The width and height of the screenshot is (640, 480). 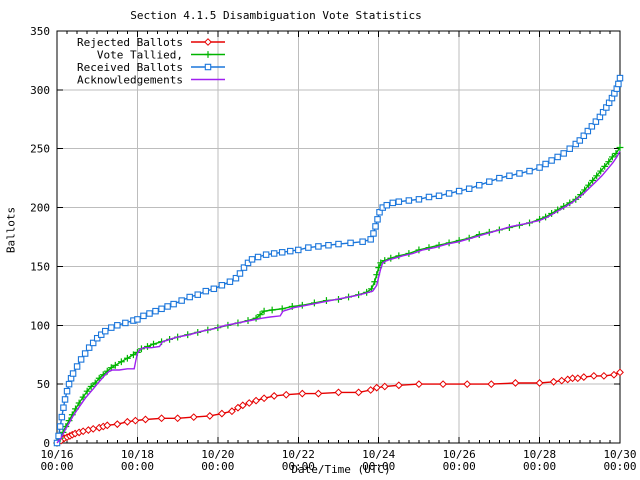 What do you see at coordinates (140, 55) in the screenshot?
I see `legend-label: Vote Tallied,` at bounding box center [140, 55].